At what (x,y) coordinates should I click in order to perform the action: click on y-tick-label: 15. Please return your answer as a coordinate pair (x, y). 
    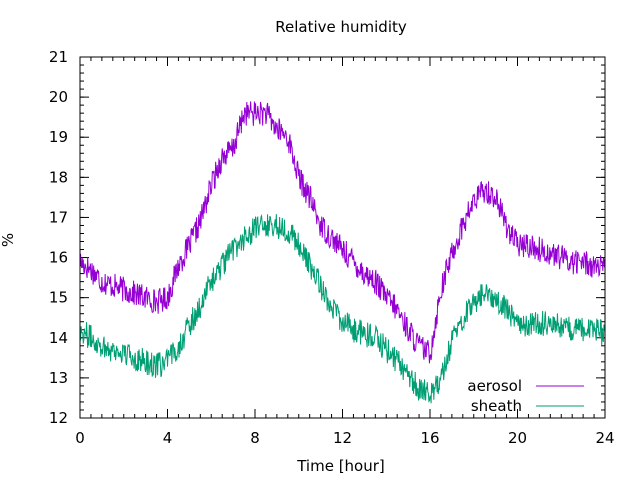
    Looking at the image, I should click on (58, 298).